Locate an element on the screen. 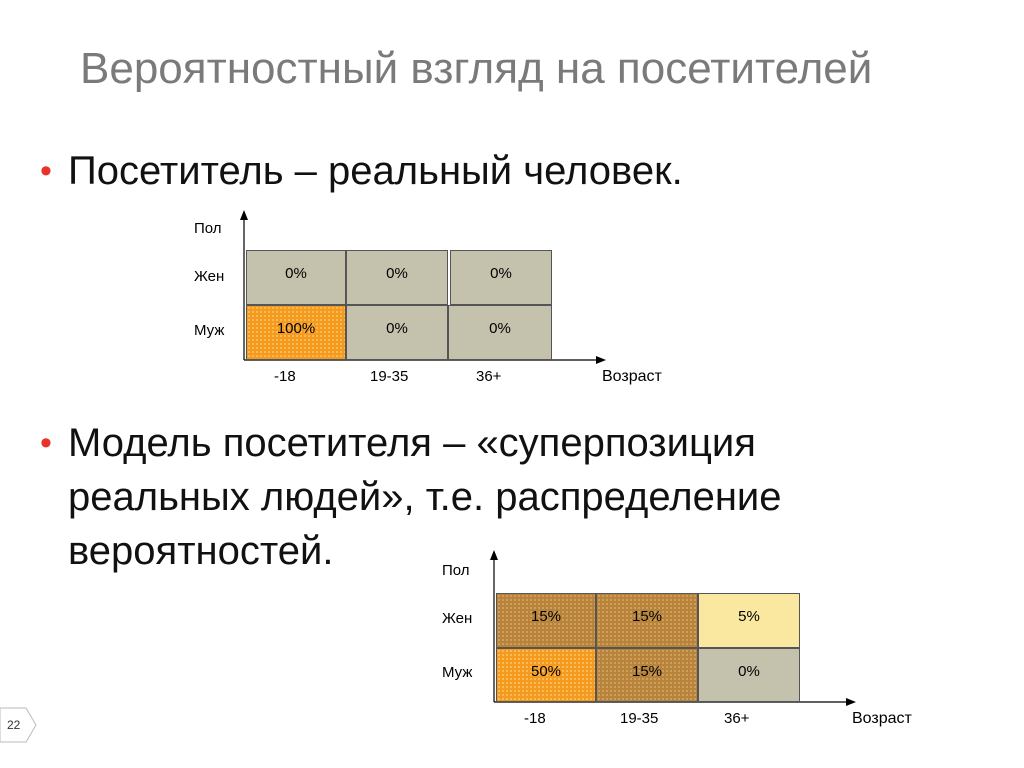  page-badge-shape is located at coordinates (18, 725).